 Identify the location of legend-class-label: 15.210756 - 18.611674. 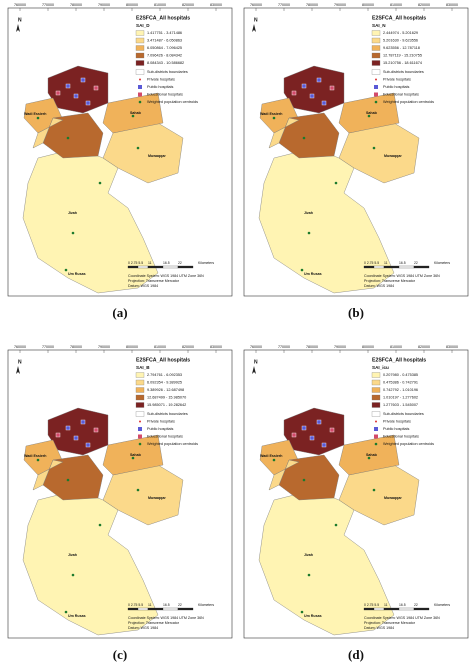
(402, 63).